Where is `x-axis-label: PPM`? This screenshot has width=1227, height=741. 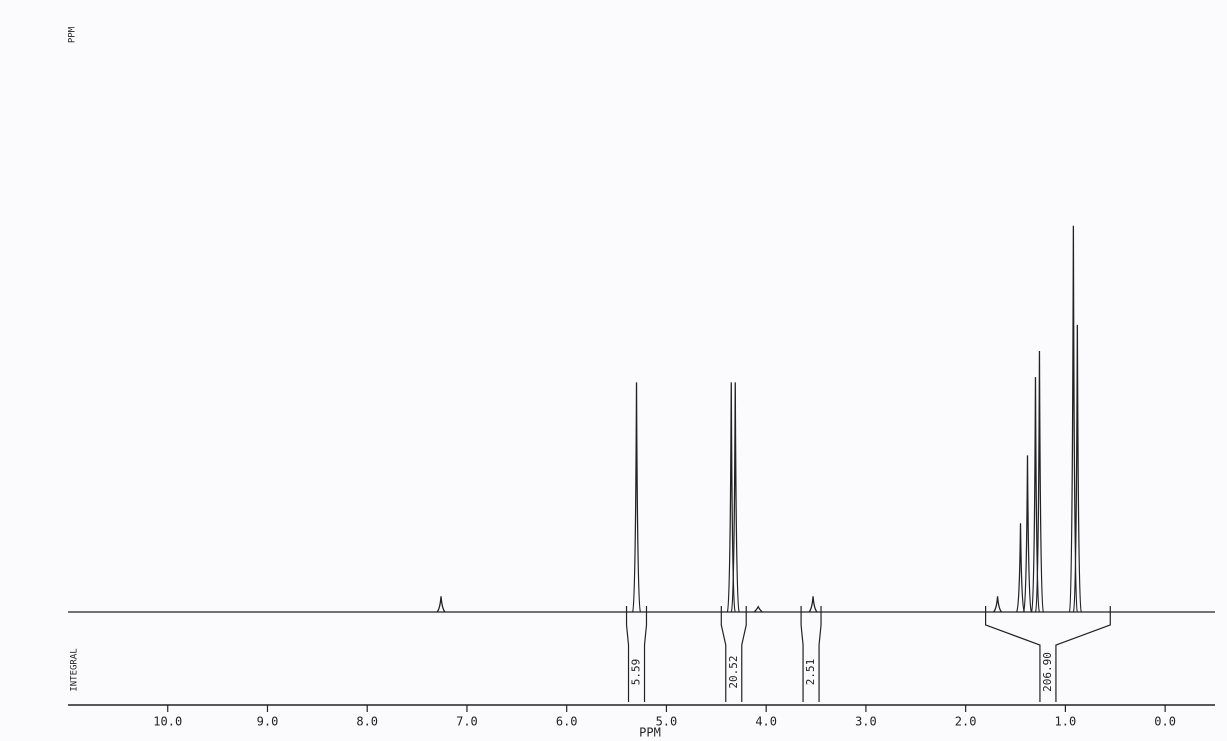
x-axis-label: PPM is located at coordinates (650, 733).